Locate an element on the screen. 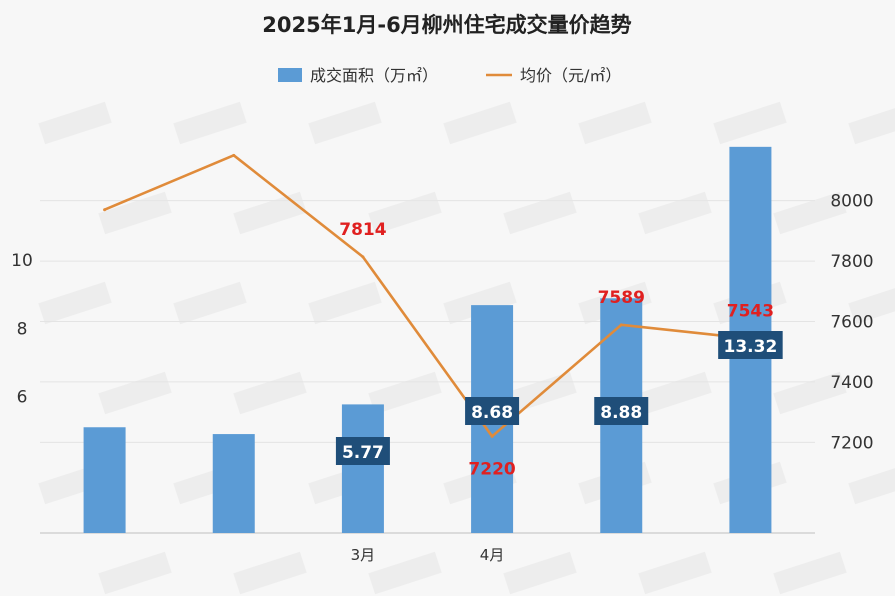 This screenshot has width=895, height=596. left-axis-tick: 8 is located at coordinates (22, 329).